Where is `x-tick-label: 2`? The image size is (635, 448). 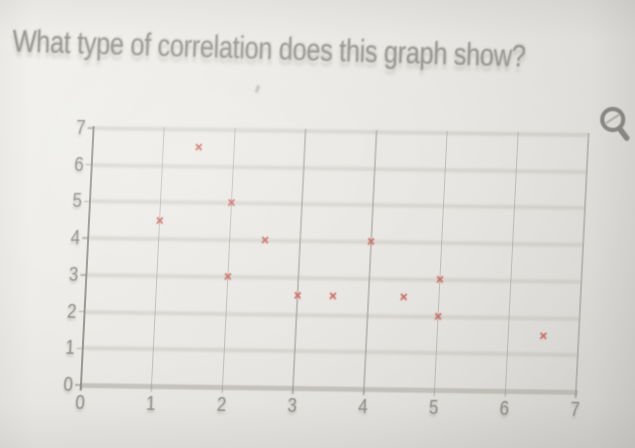 x-tick-label: 2 is located at coordinates (221, 404).